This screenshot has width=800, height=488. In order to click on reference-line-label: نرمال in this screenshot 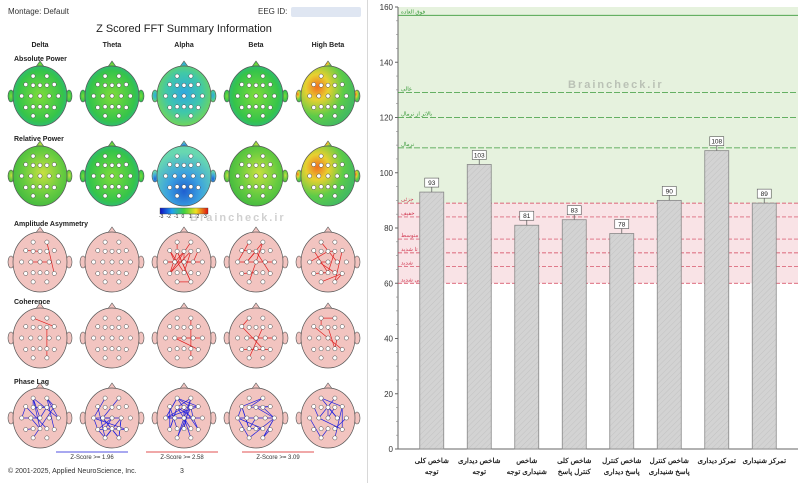, I will do `click(408, 144)`.